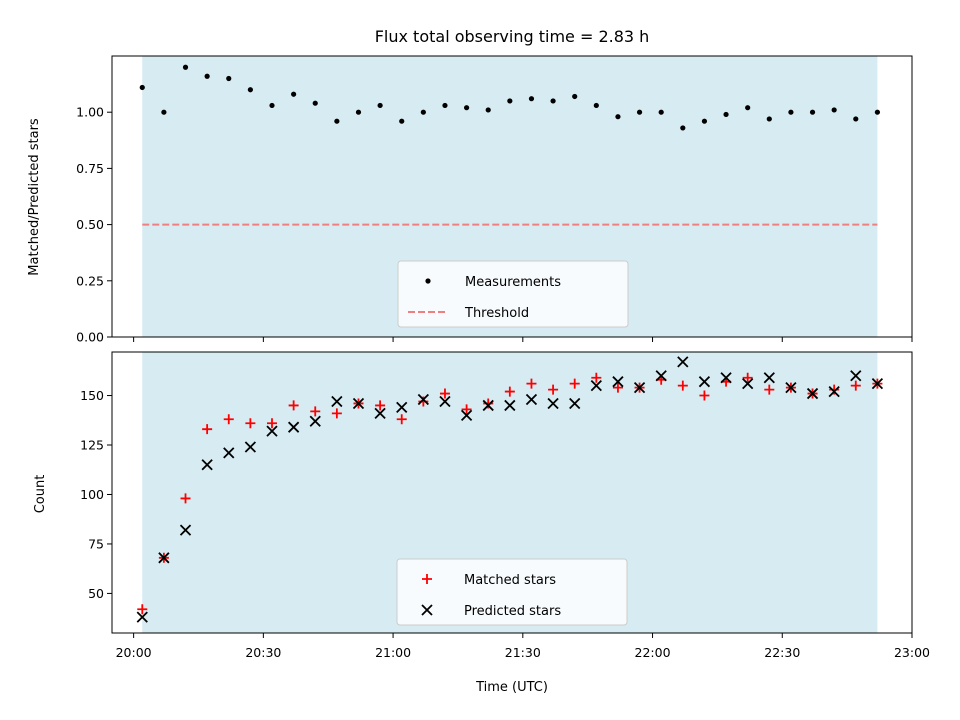 Image resolution: width=960 pixels, height=720 pixels. Describe the element at coordinates (512, 611) in the screenshot. I see `legend-label: Predicted stars` at that location.